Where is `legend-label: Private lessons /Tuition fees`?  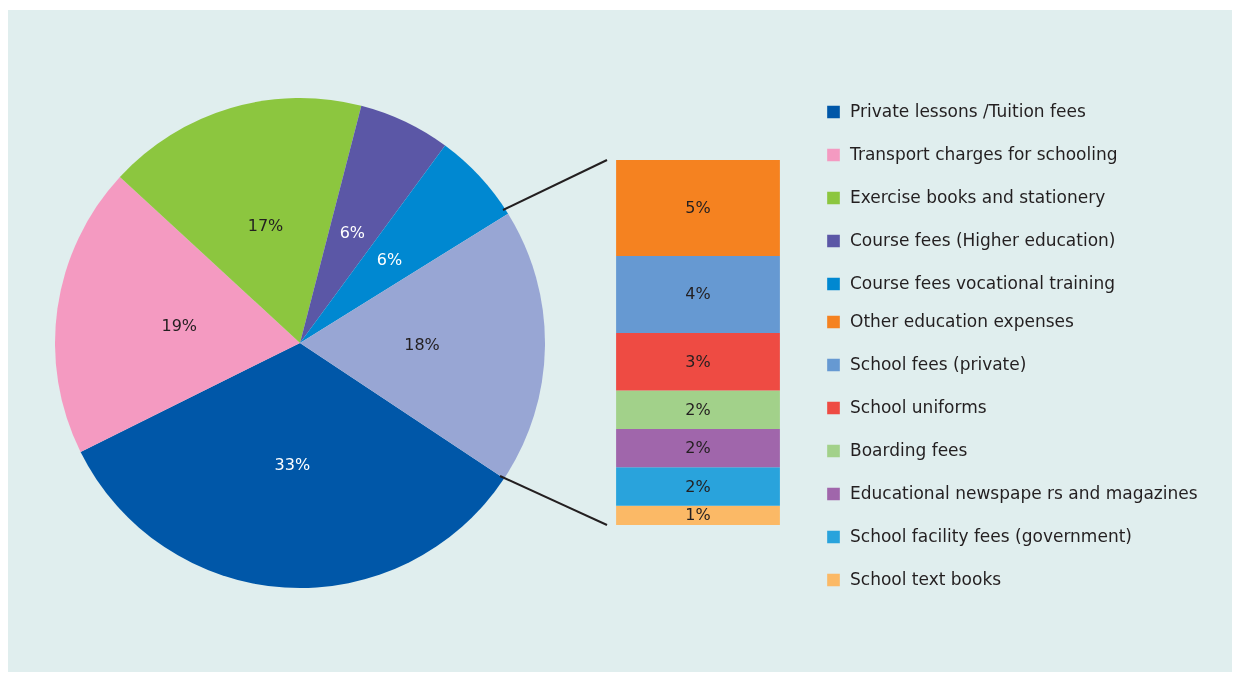 legend-label: Private lessons /Tuition fees is located at coordinates (968, 111).